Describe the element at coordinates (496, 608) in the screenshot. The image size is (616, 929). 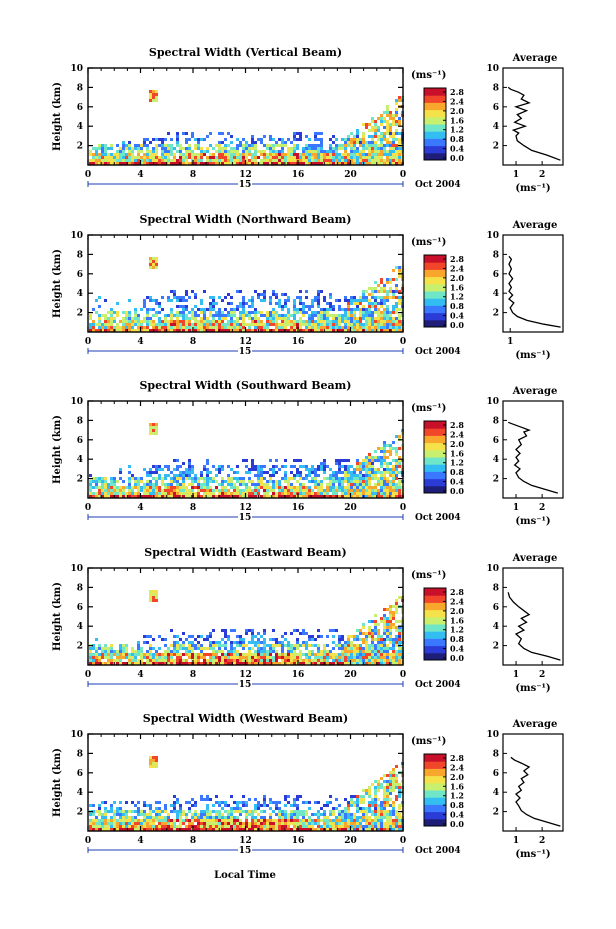
I see `average-y-tick-label: 6` at that location.